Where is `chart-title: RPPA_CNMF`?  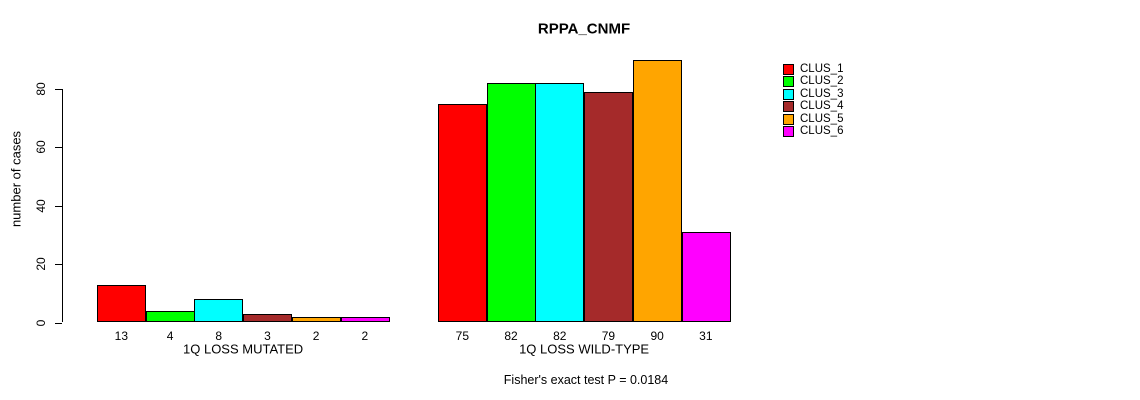 chart-title: RPPA_CNMF is located at coordinates (584, 29).